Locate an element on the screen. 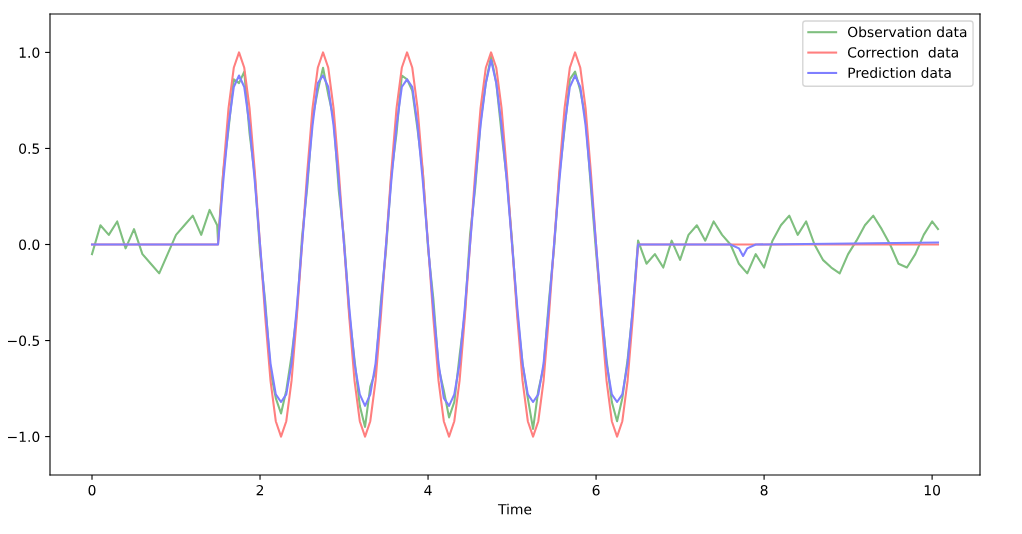  x-tick-label: 8 is located at coordinates (764, 490).